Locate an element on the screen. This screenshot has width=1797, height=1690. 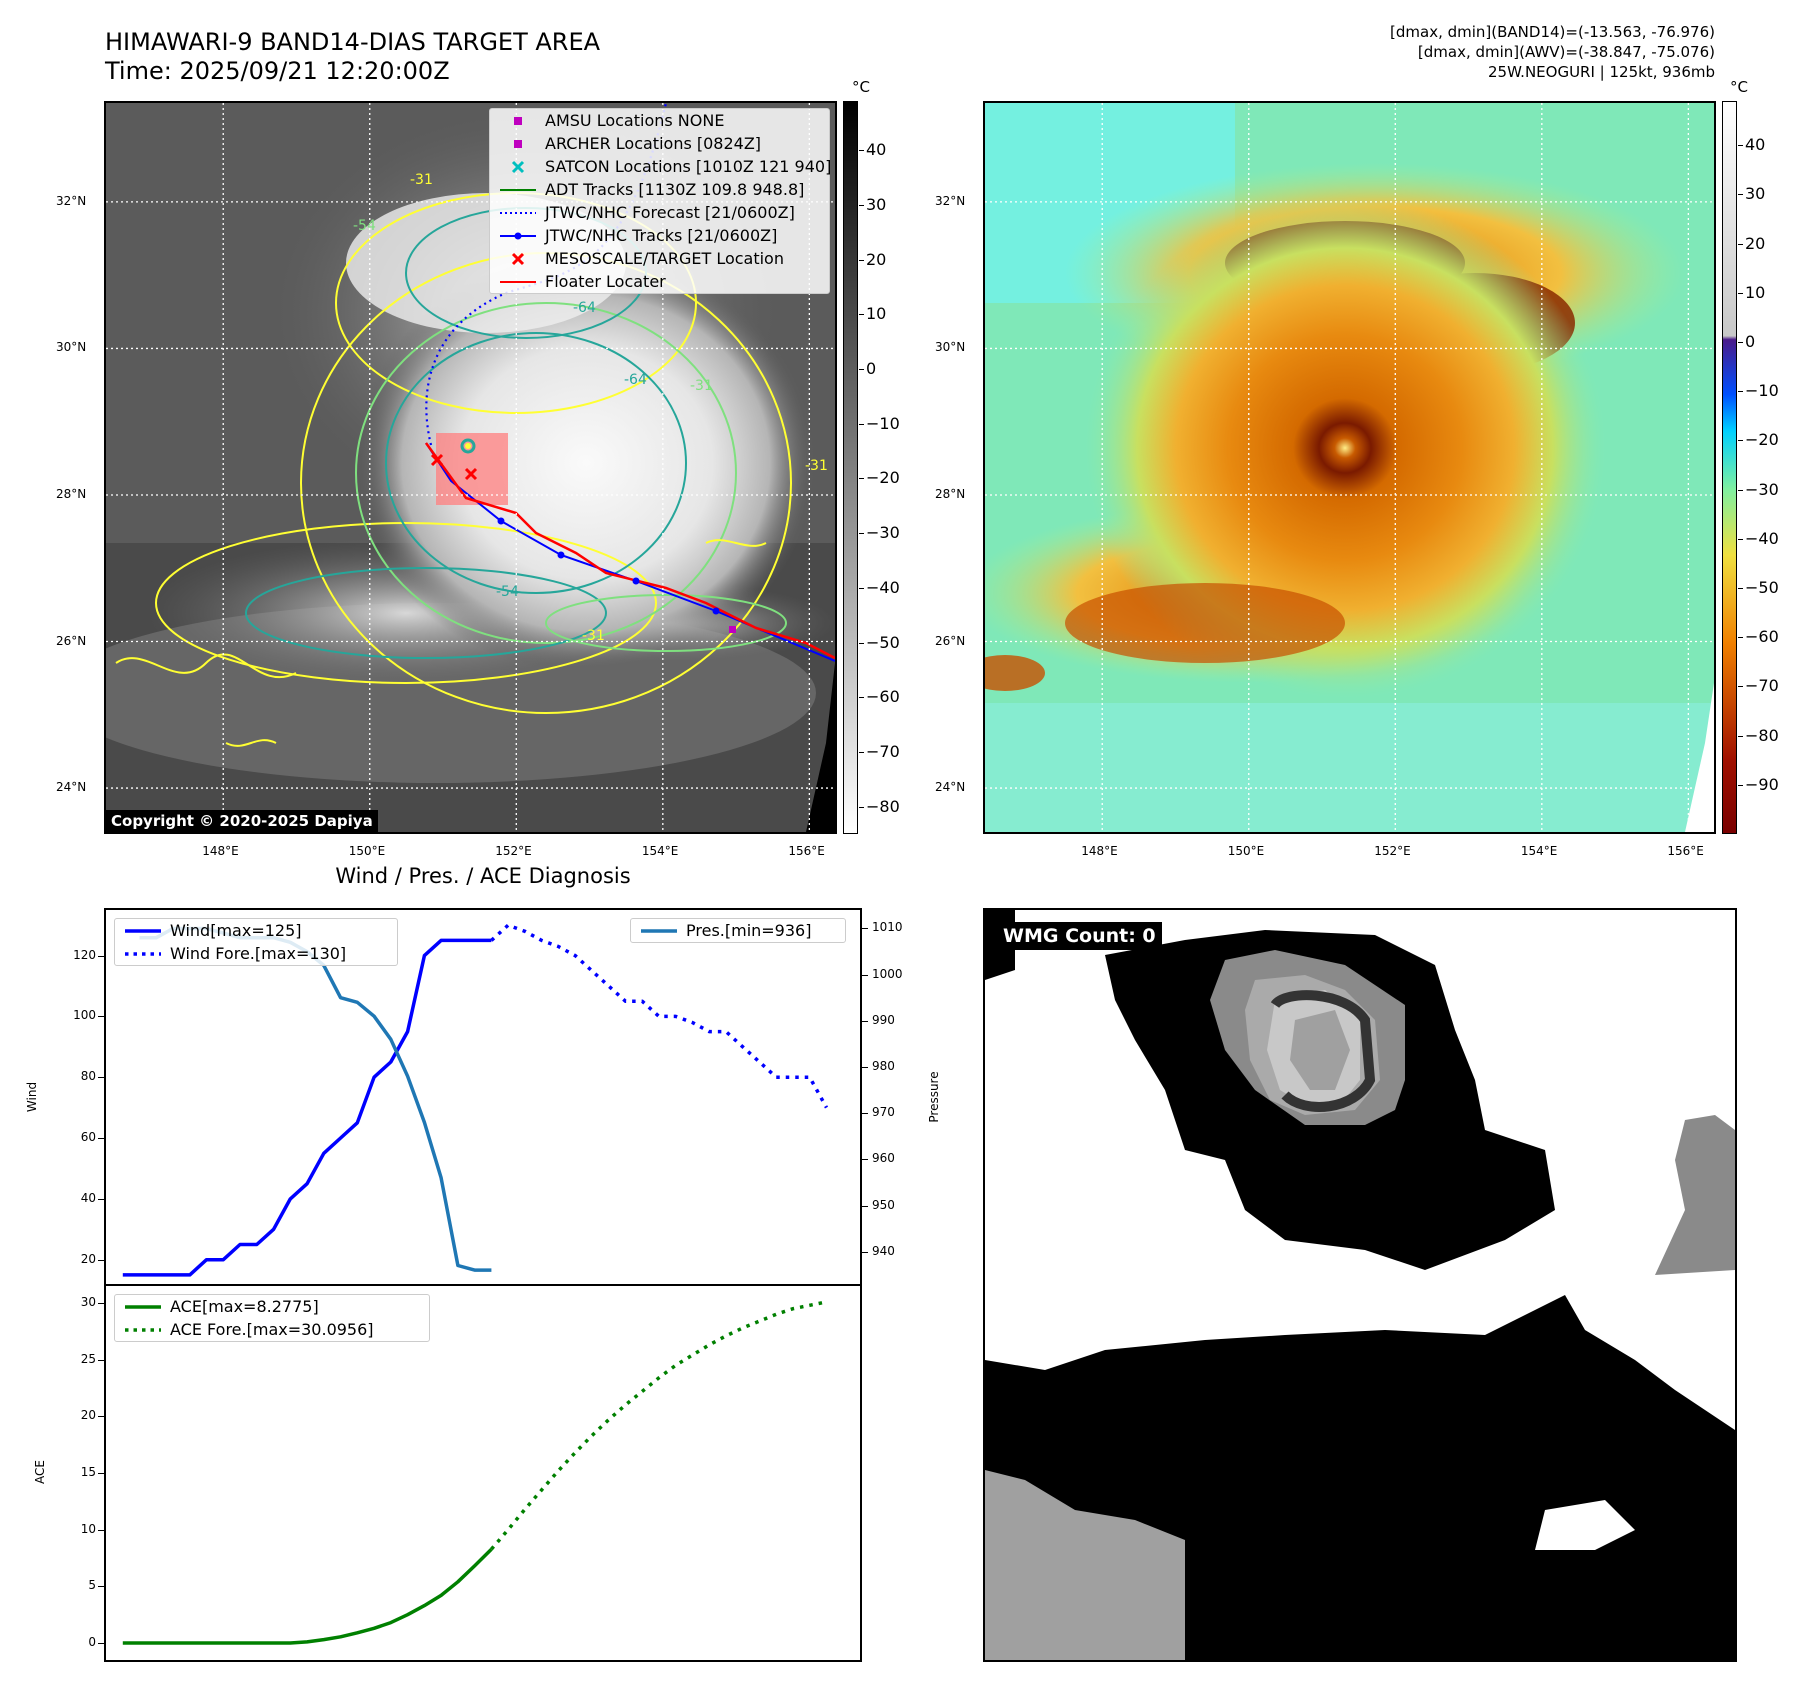
info-awv: [dmax, dmin](AWV)=(-38.847, -75.076) is located at coordinates (1566, 52).